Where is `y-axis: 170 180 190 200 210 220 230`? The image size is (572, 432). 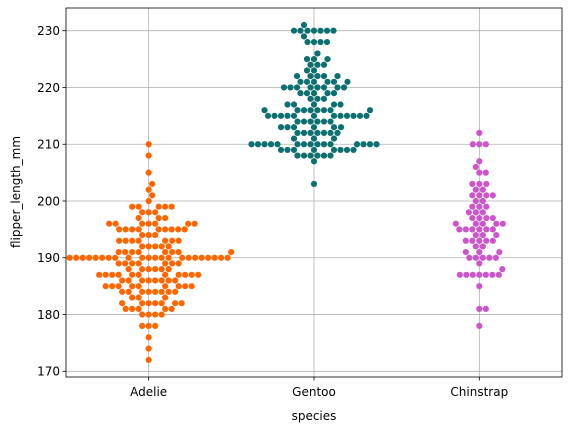
y-axis: 170 180 190 200 210 220 230 is located at coordinates (51, 201).